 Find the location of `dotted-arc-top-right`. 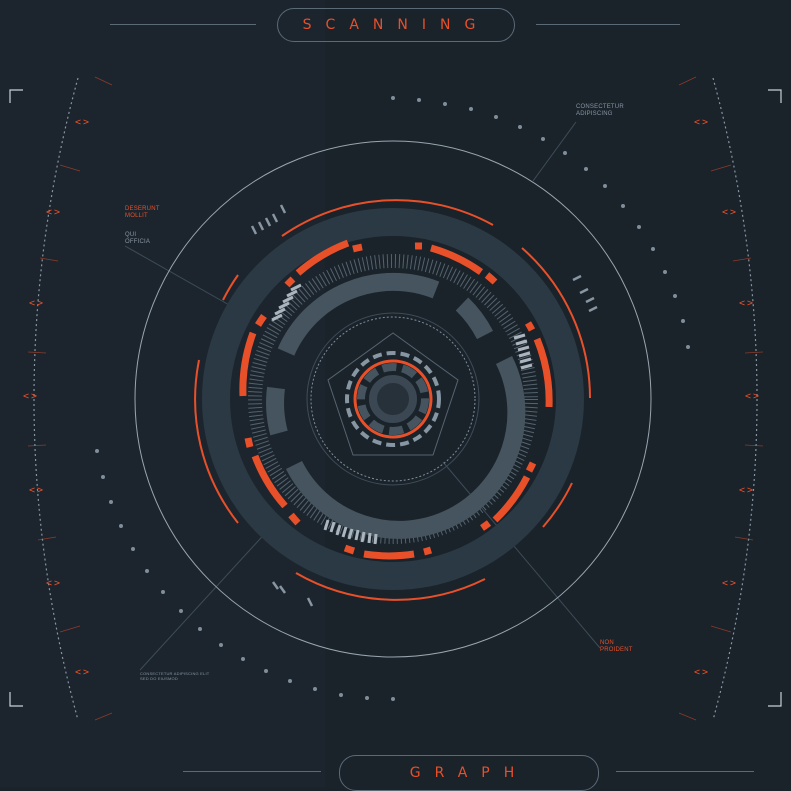

dotted-arc-top-right is located at coordinates (540, 222).